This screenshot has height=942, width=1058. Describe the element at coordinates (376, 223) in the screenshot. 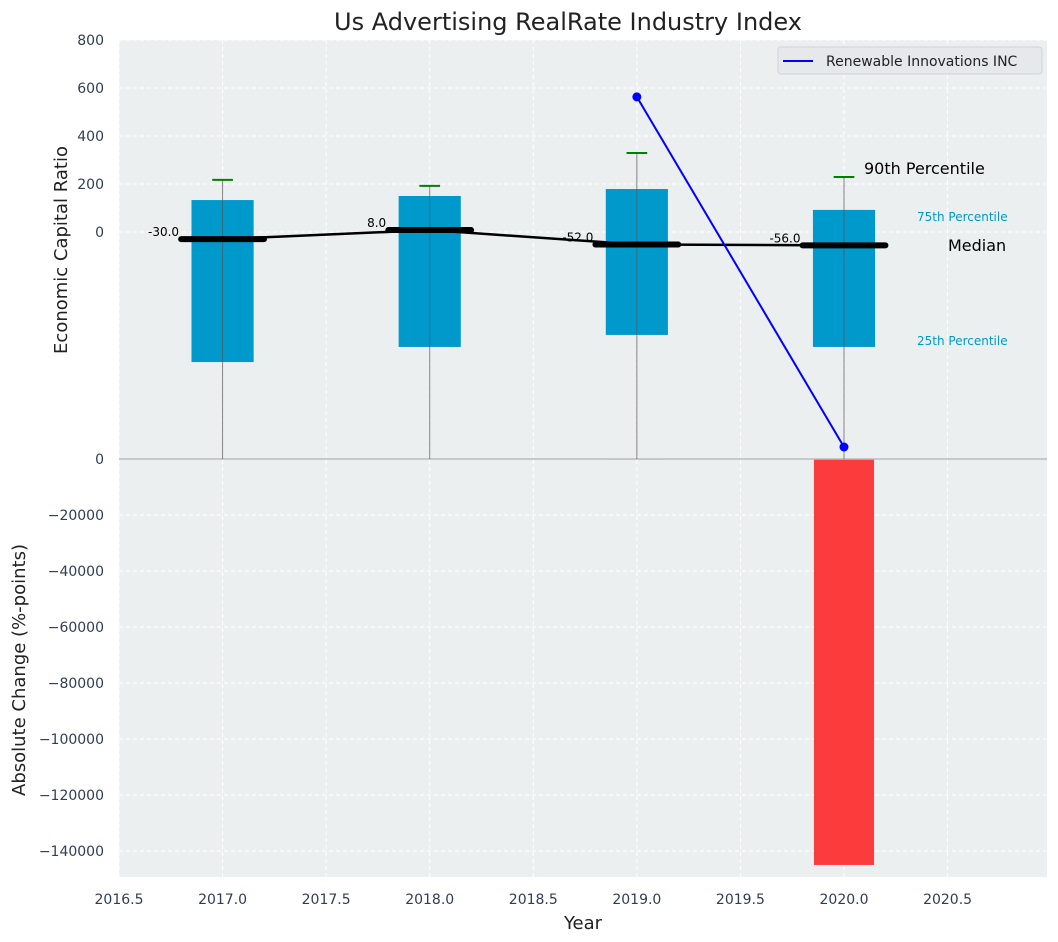

I see `median-label: 8.0` at that location.